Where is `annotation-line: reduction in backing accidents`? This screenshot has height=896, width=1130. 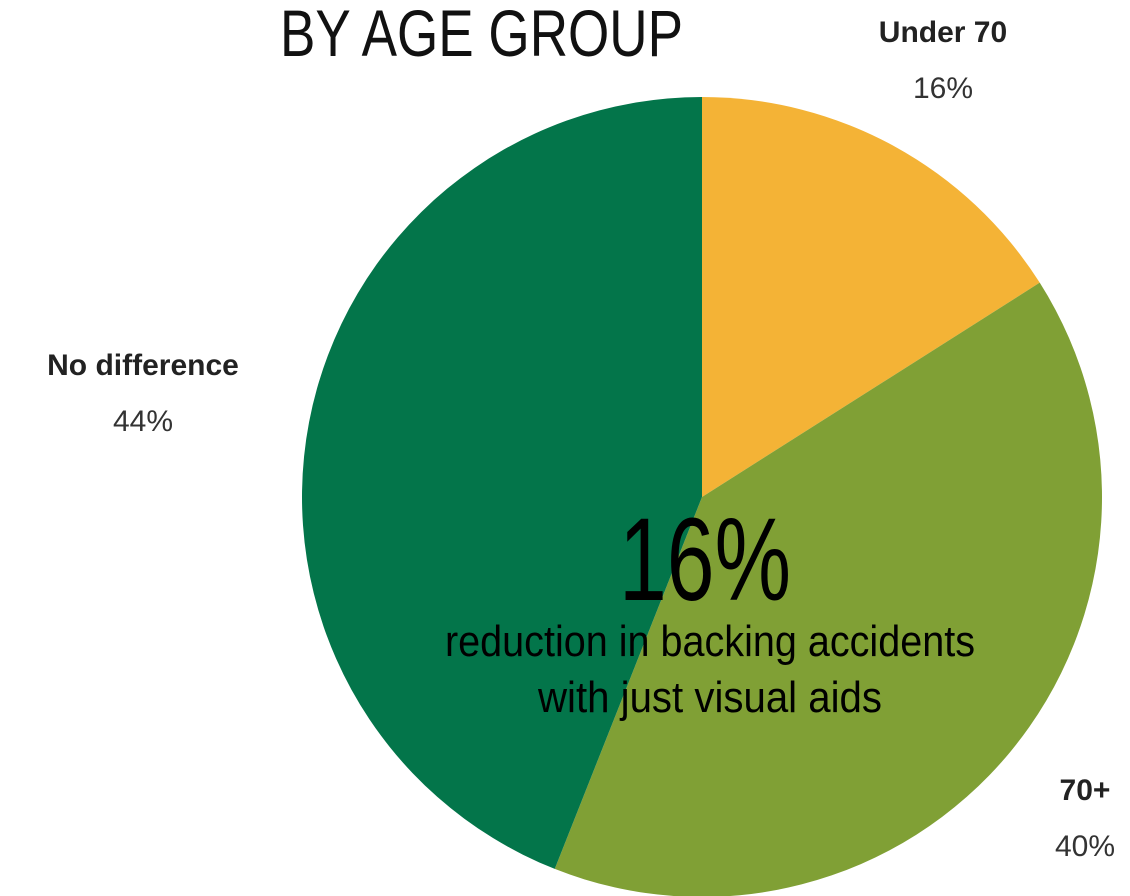 annotation-line: reduction in backing accidents is located at coordinates (710, 641).